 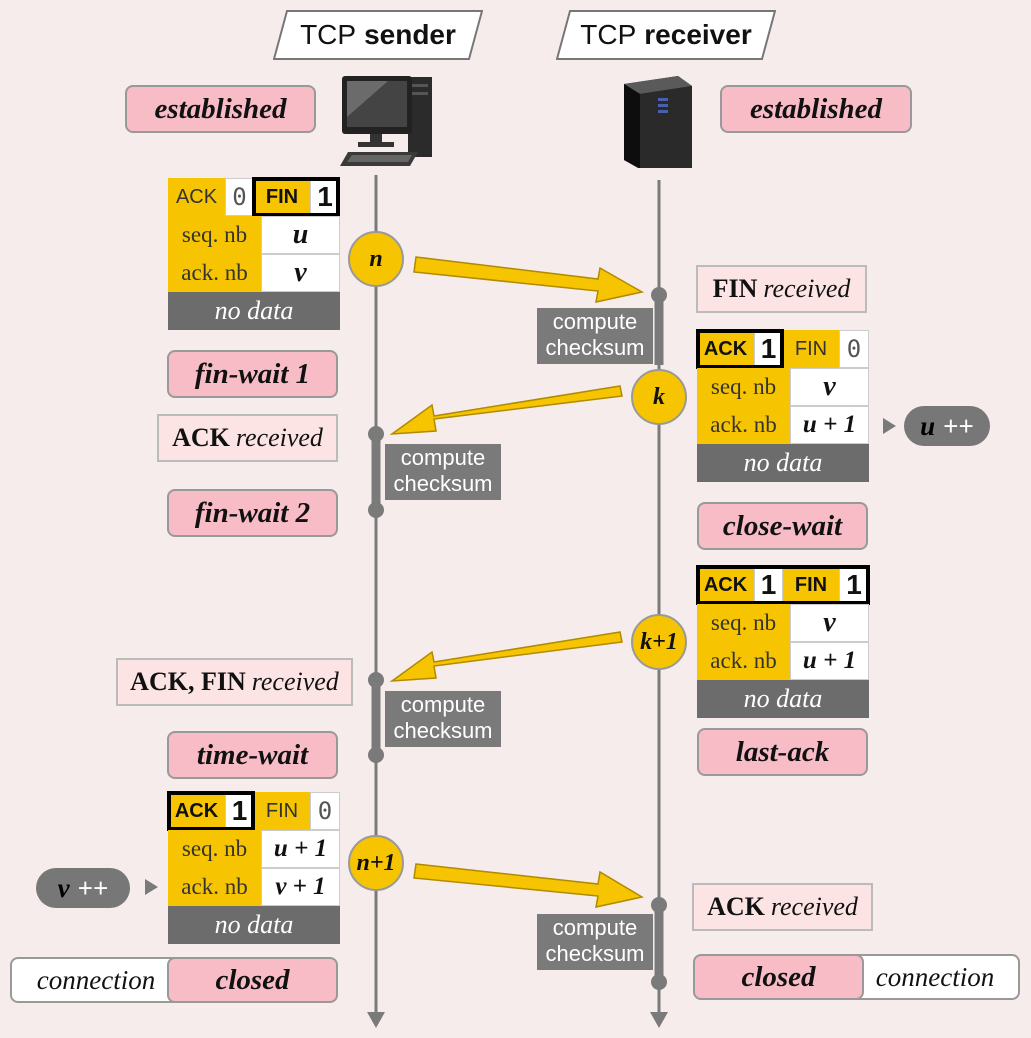 I want to click on receiver-header-prefix: TCP, so click(x=608, y=34).